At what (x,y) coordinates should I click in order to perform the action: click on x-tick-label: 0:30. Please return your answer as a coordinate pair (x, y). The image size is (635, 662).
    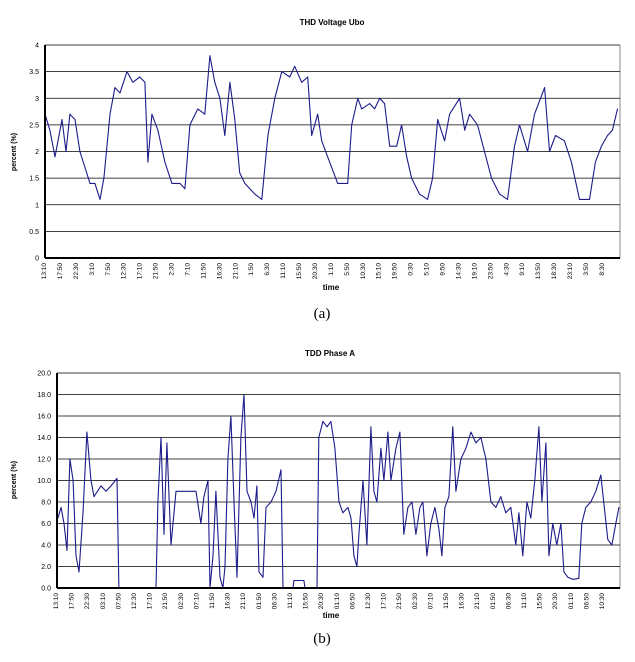
    Looking at the image, I should click on (411, 269).